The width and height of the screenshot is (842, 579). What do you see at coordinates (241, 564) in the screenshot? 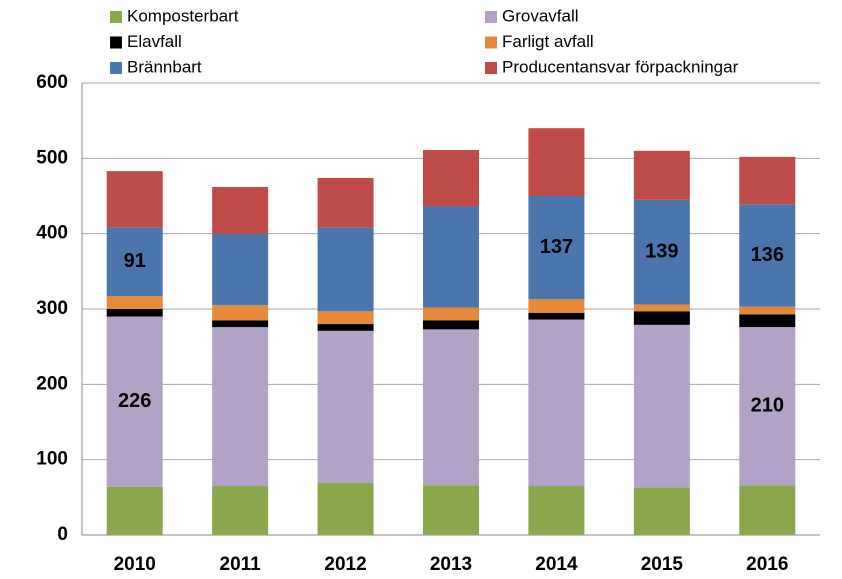
I see `x-tick-label: 2011` at bounding box center [241, 564].